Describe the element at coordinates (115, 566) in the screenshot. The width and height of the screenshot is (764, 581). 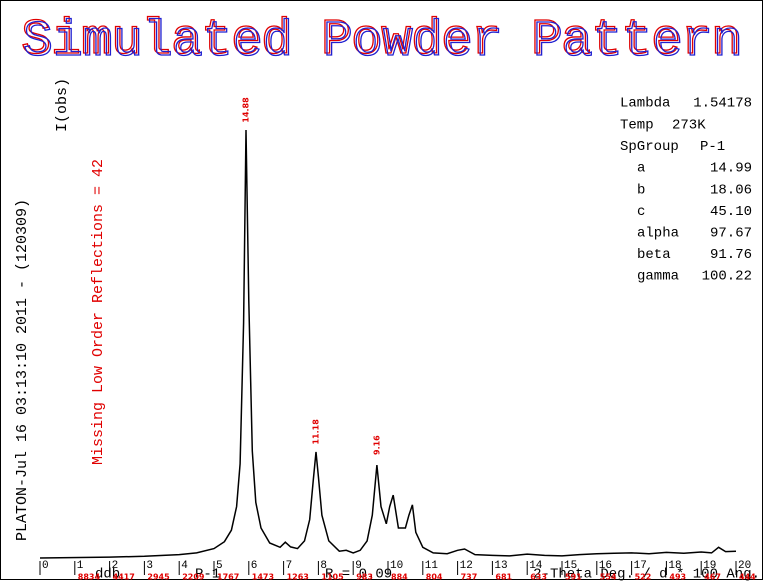
I see `x-tick-label: 2` at that location.